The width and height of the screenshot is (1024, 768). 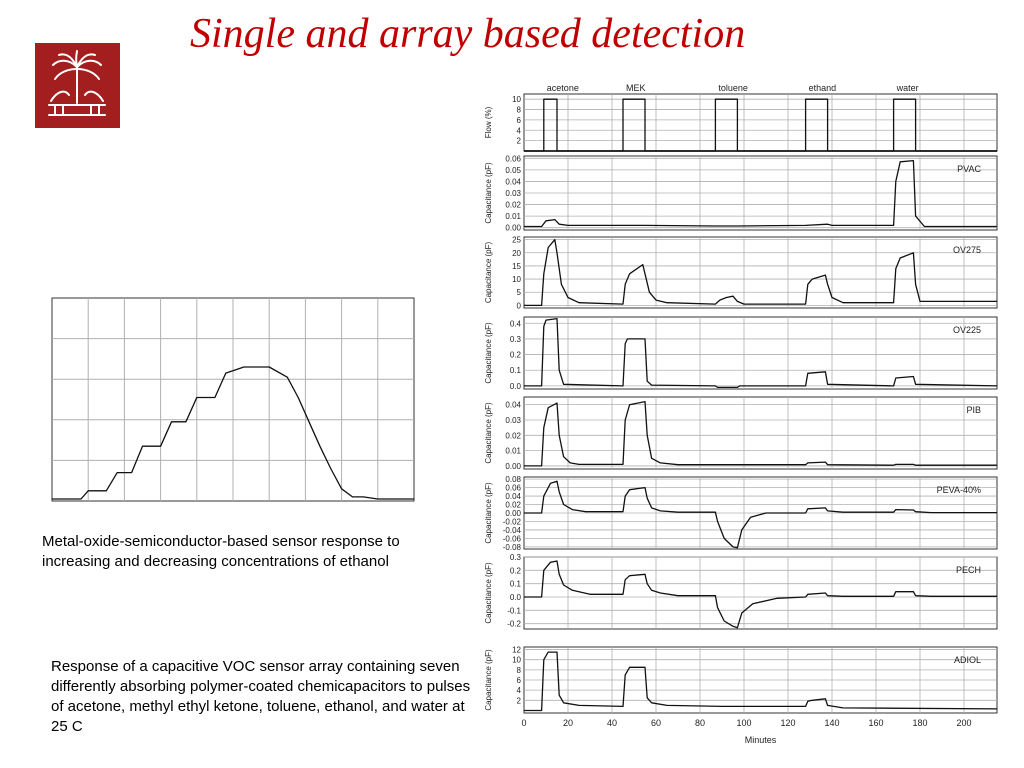 I want to click on panel-4: 0.04 0.03 0.02 0.01 0.00 Capacitance (pF) PIB, so click(x=741, y=433).